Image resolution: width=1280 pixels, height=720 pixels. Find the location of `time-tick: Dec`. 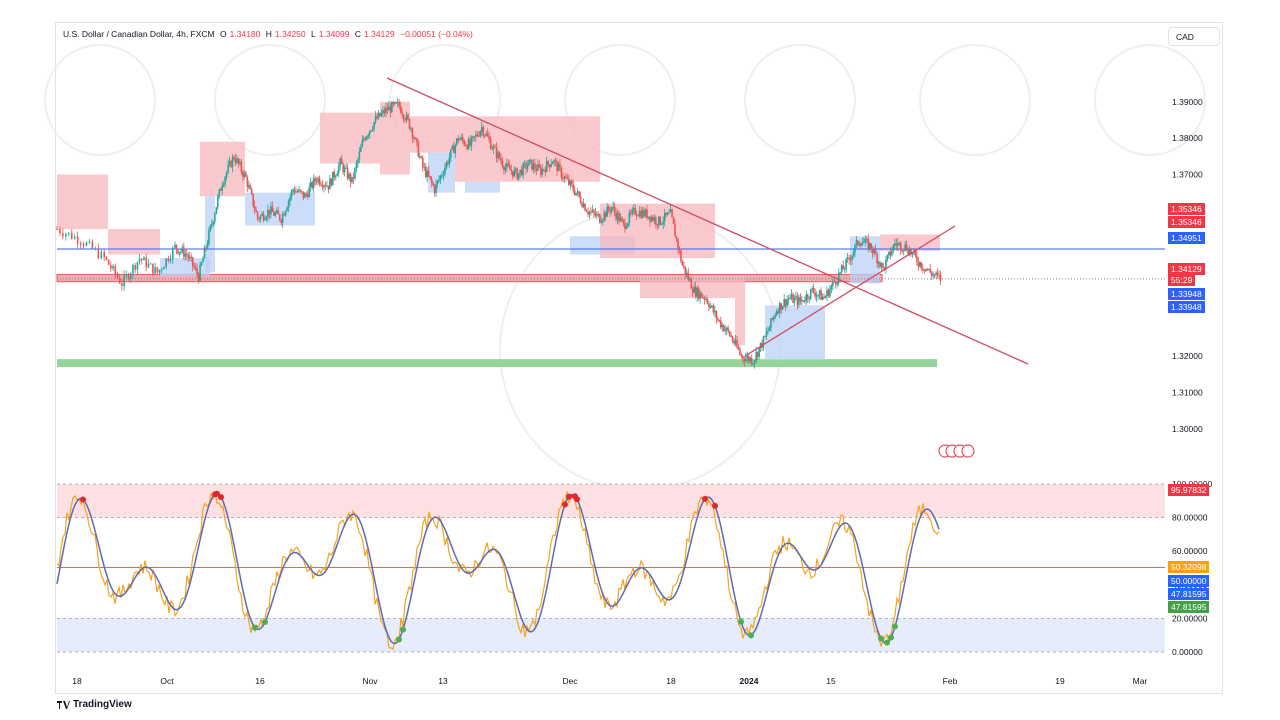

time-tick: Dec is located at coordinates (570, 681).